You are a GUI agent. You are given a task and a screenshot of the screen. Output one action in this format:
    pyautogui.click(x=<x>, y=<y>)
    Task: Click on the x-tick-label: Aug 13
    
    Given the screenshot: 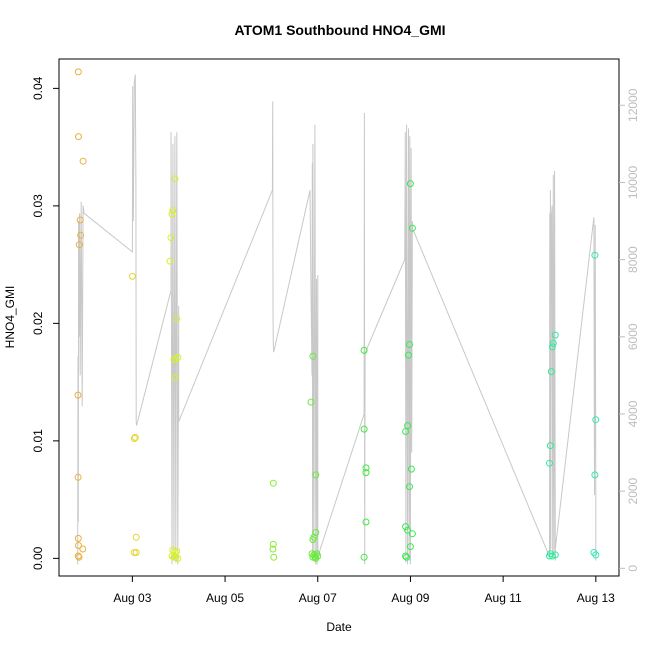 What is the action you would take?
    pyautogui.click(x=596, y=598)
    